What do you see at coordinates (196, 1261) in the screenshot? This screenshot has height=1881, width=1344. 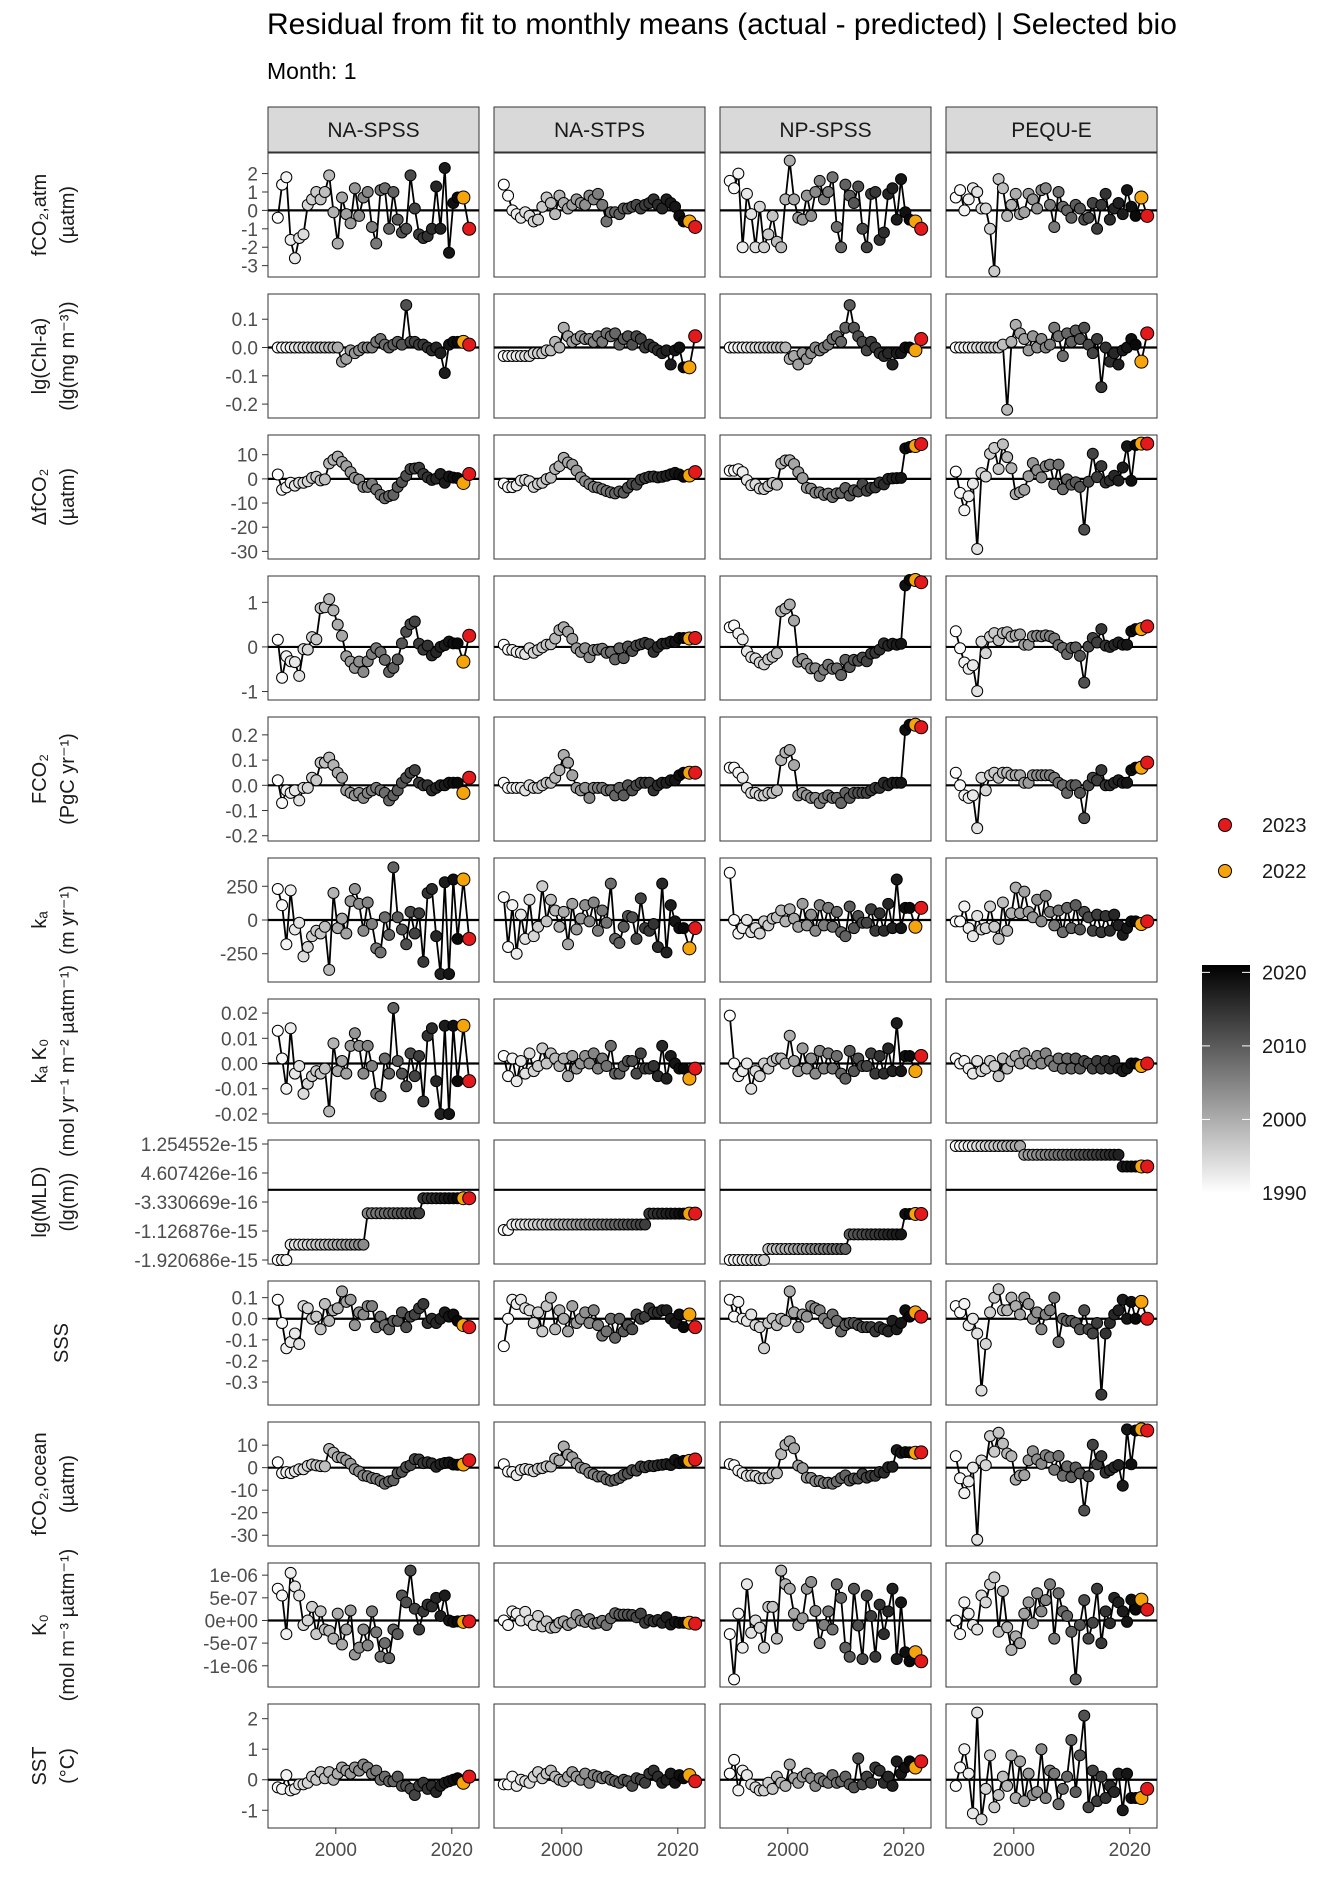 I see `y-tick-label: -1.920686e-15` at bounding box center [196, 1261].